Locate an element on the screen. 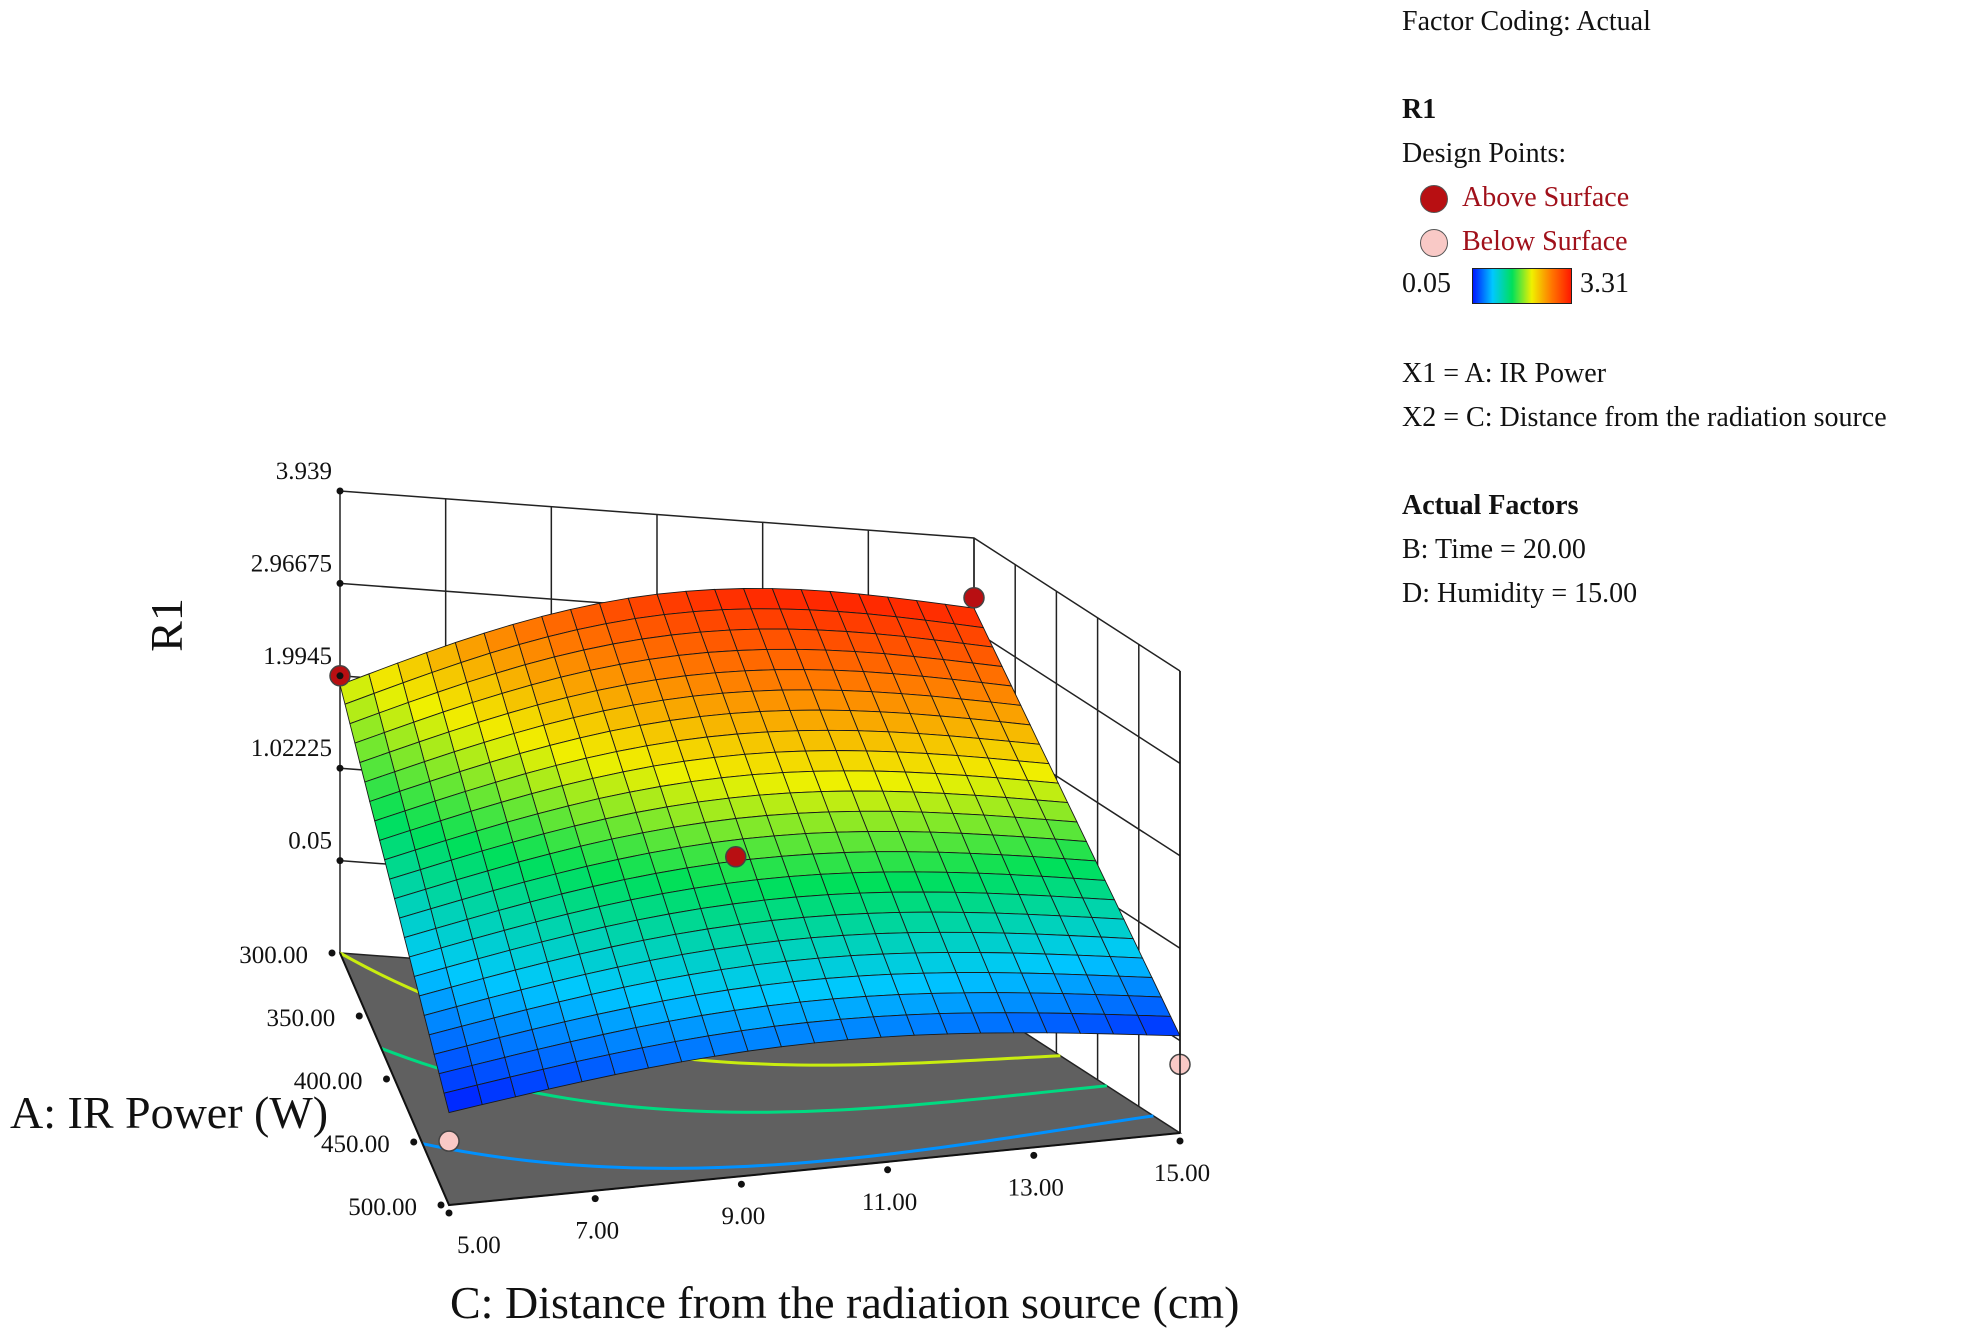 Image resolution: width=1985 pixels, height=1340 pixels. c-tick-label: 7.00 is located at coordinates (597, 1231).